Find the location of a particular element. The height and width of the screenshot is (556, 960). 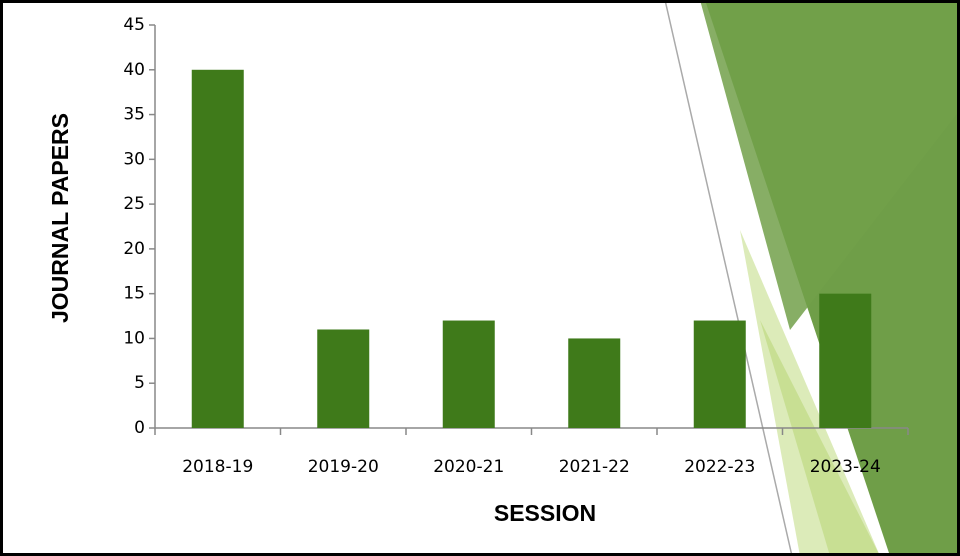

x-tick-label: 2019-20 is located at coordinates (343, 467).